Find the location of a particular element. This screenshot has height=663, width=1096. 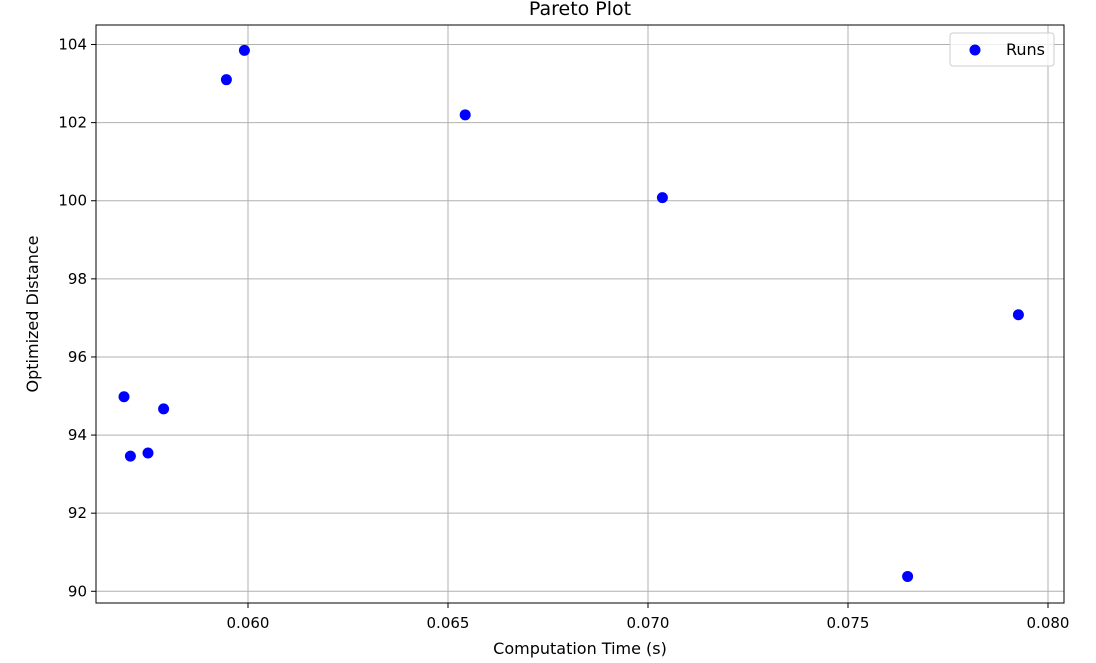

x-tick-label: 0.065 is located at coordinates (448, 623).